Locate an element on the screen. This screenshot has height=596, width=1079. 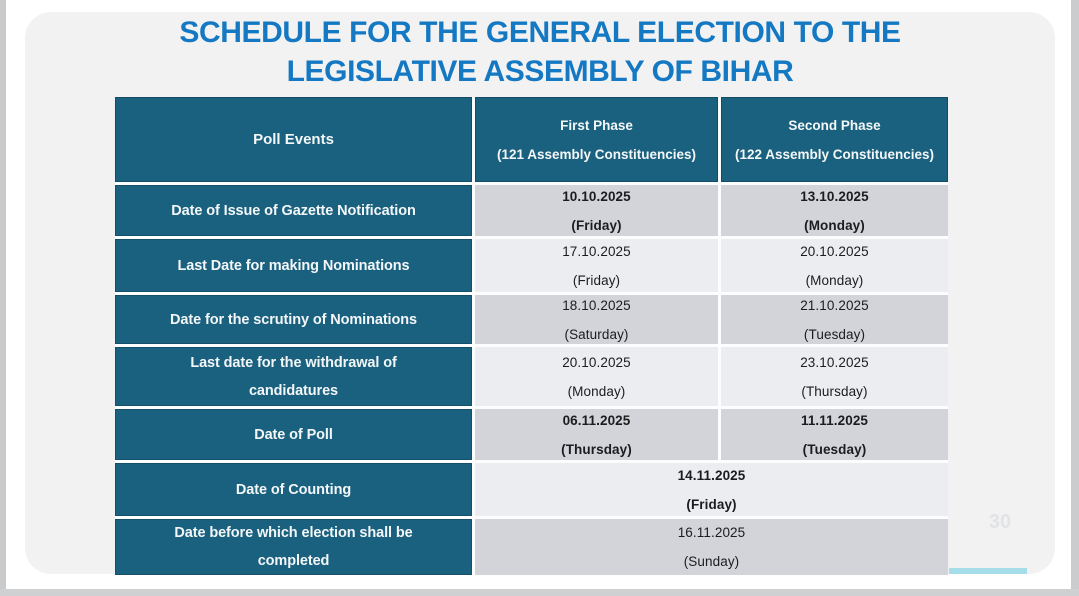
date-value: 11.11.2025 is located at coordinates (834, 420).